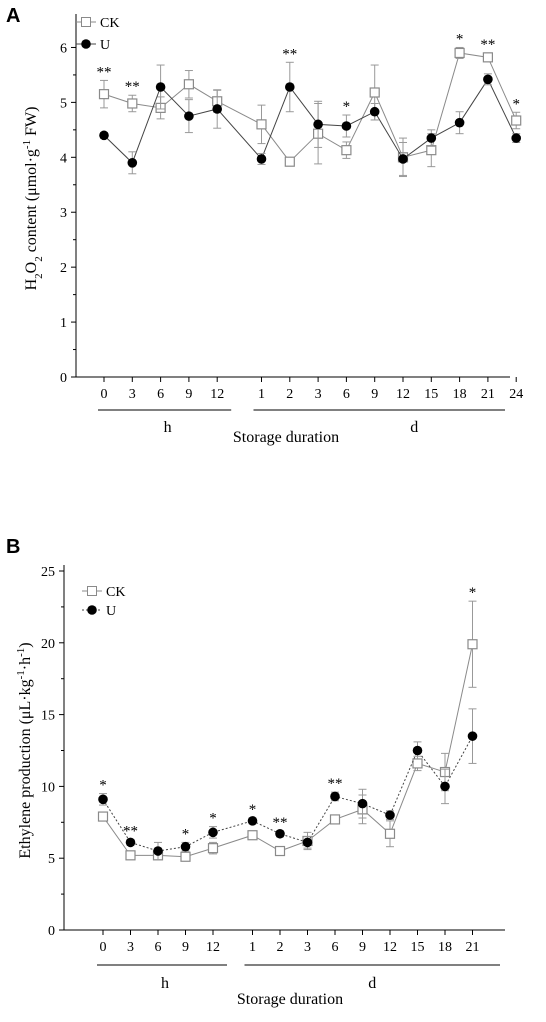 The width and height of the screenshot is (546, 1022). What do you see at coordinates (63, 378) in the screenshot?
I see `panel-a-y-tick-label: 0` at bounding box center [63, 378].